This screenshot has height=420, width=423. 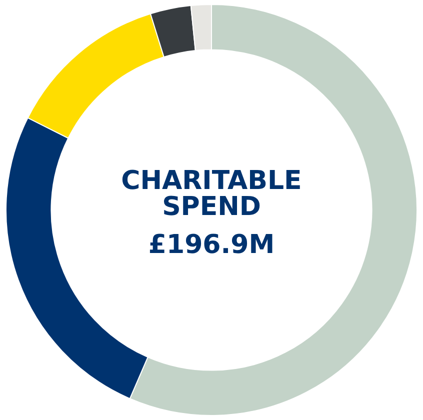 I want to click on text: CHARITABLE SPEND, so click(x=211, y=194).